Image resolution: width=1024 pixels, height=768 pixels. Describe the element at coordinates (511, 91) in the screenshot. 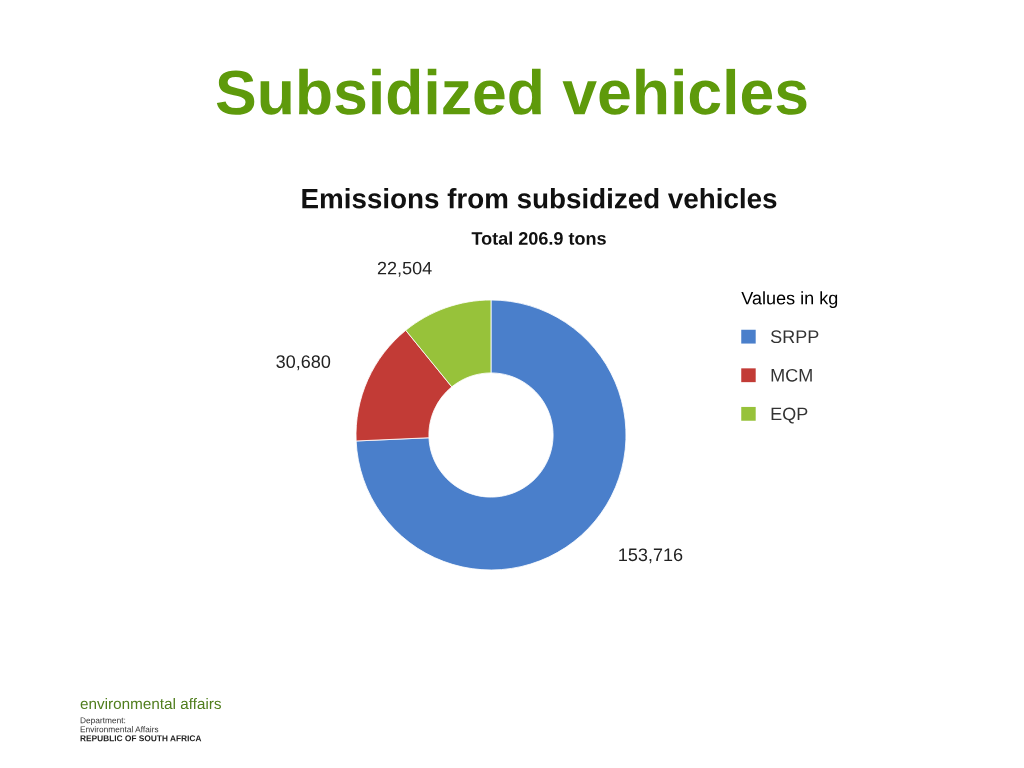

I see `chart-title: Subsidized vehicles` at that location.